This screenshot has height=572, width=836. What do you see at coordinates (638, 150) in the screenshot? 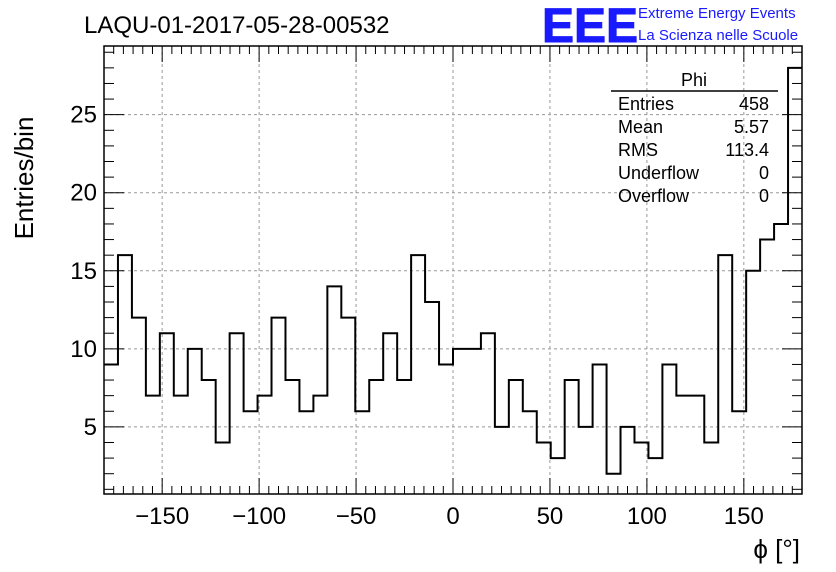
I see `stats-label-rms: RMS` at bounding box center [638, 150].